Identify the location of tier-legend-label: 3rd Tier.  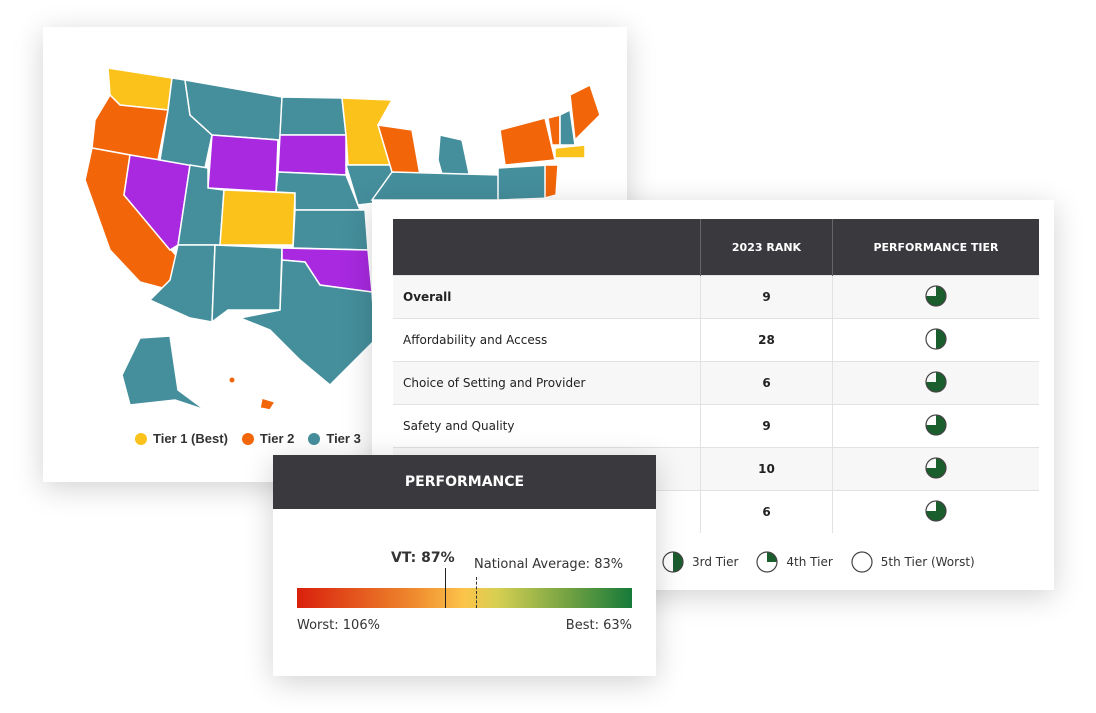
(715, 562).